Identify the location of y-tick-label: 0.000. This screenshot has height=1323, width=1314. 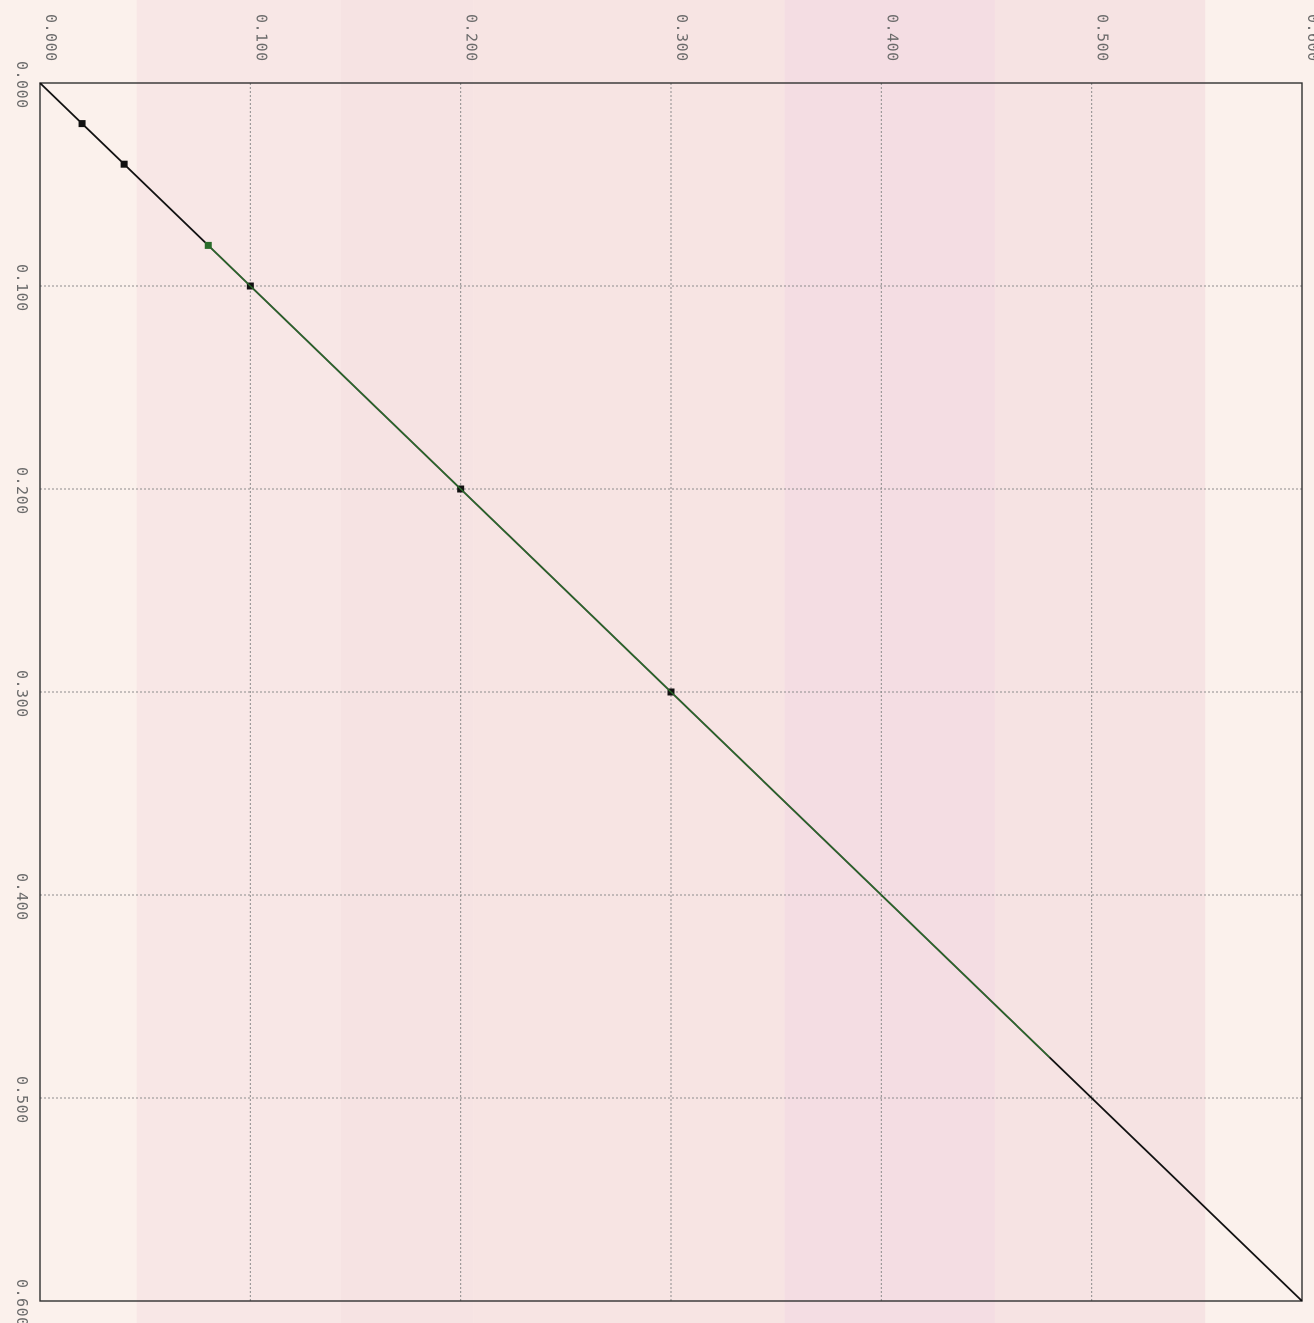
(22, 85).